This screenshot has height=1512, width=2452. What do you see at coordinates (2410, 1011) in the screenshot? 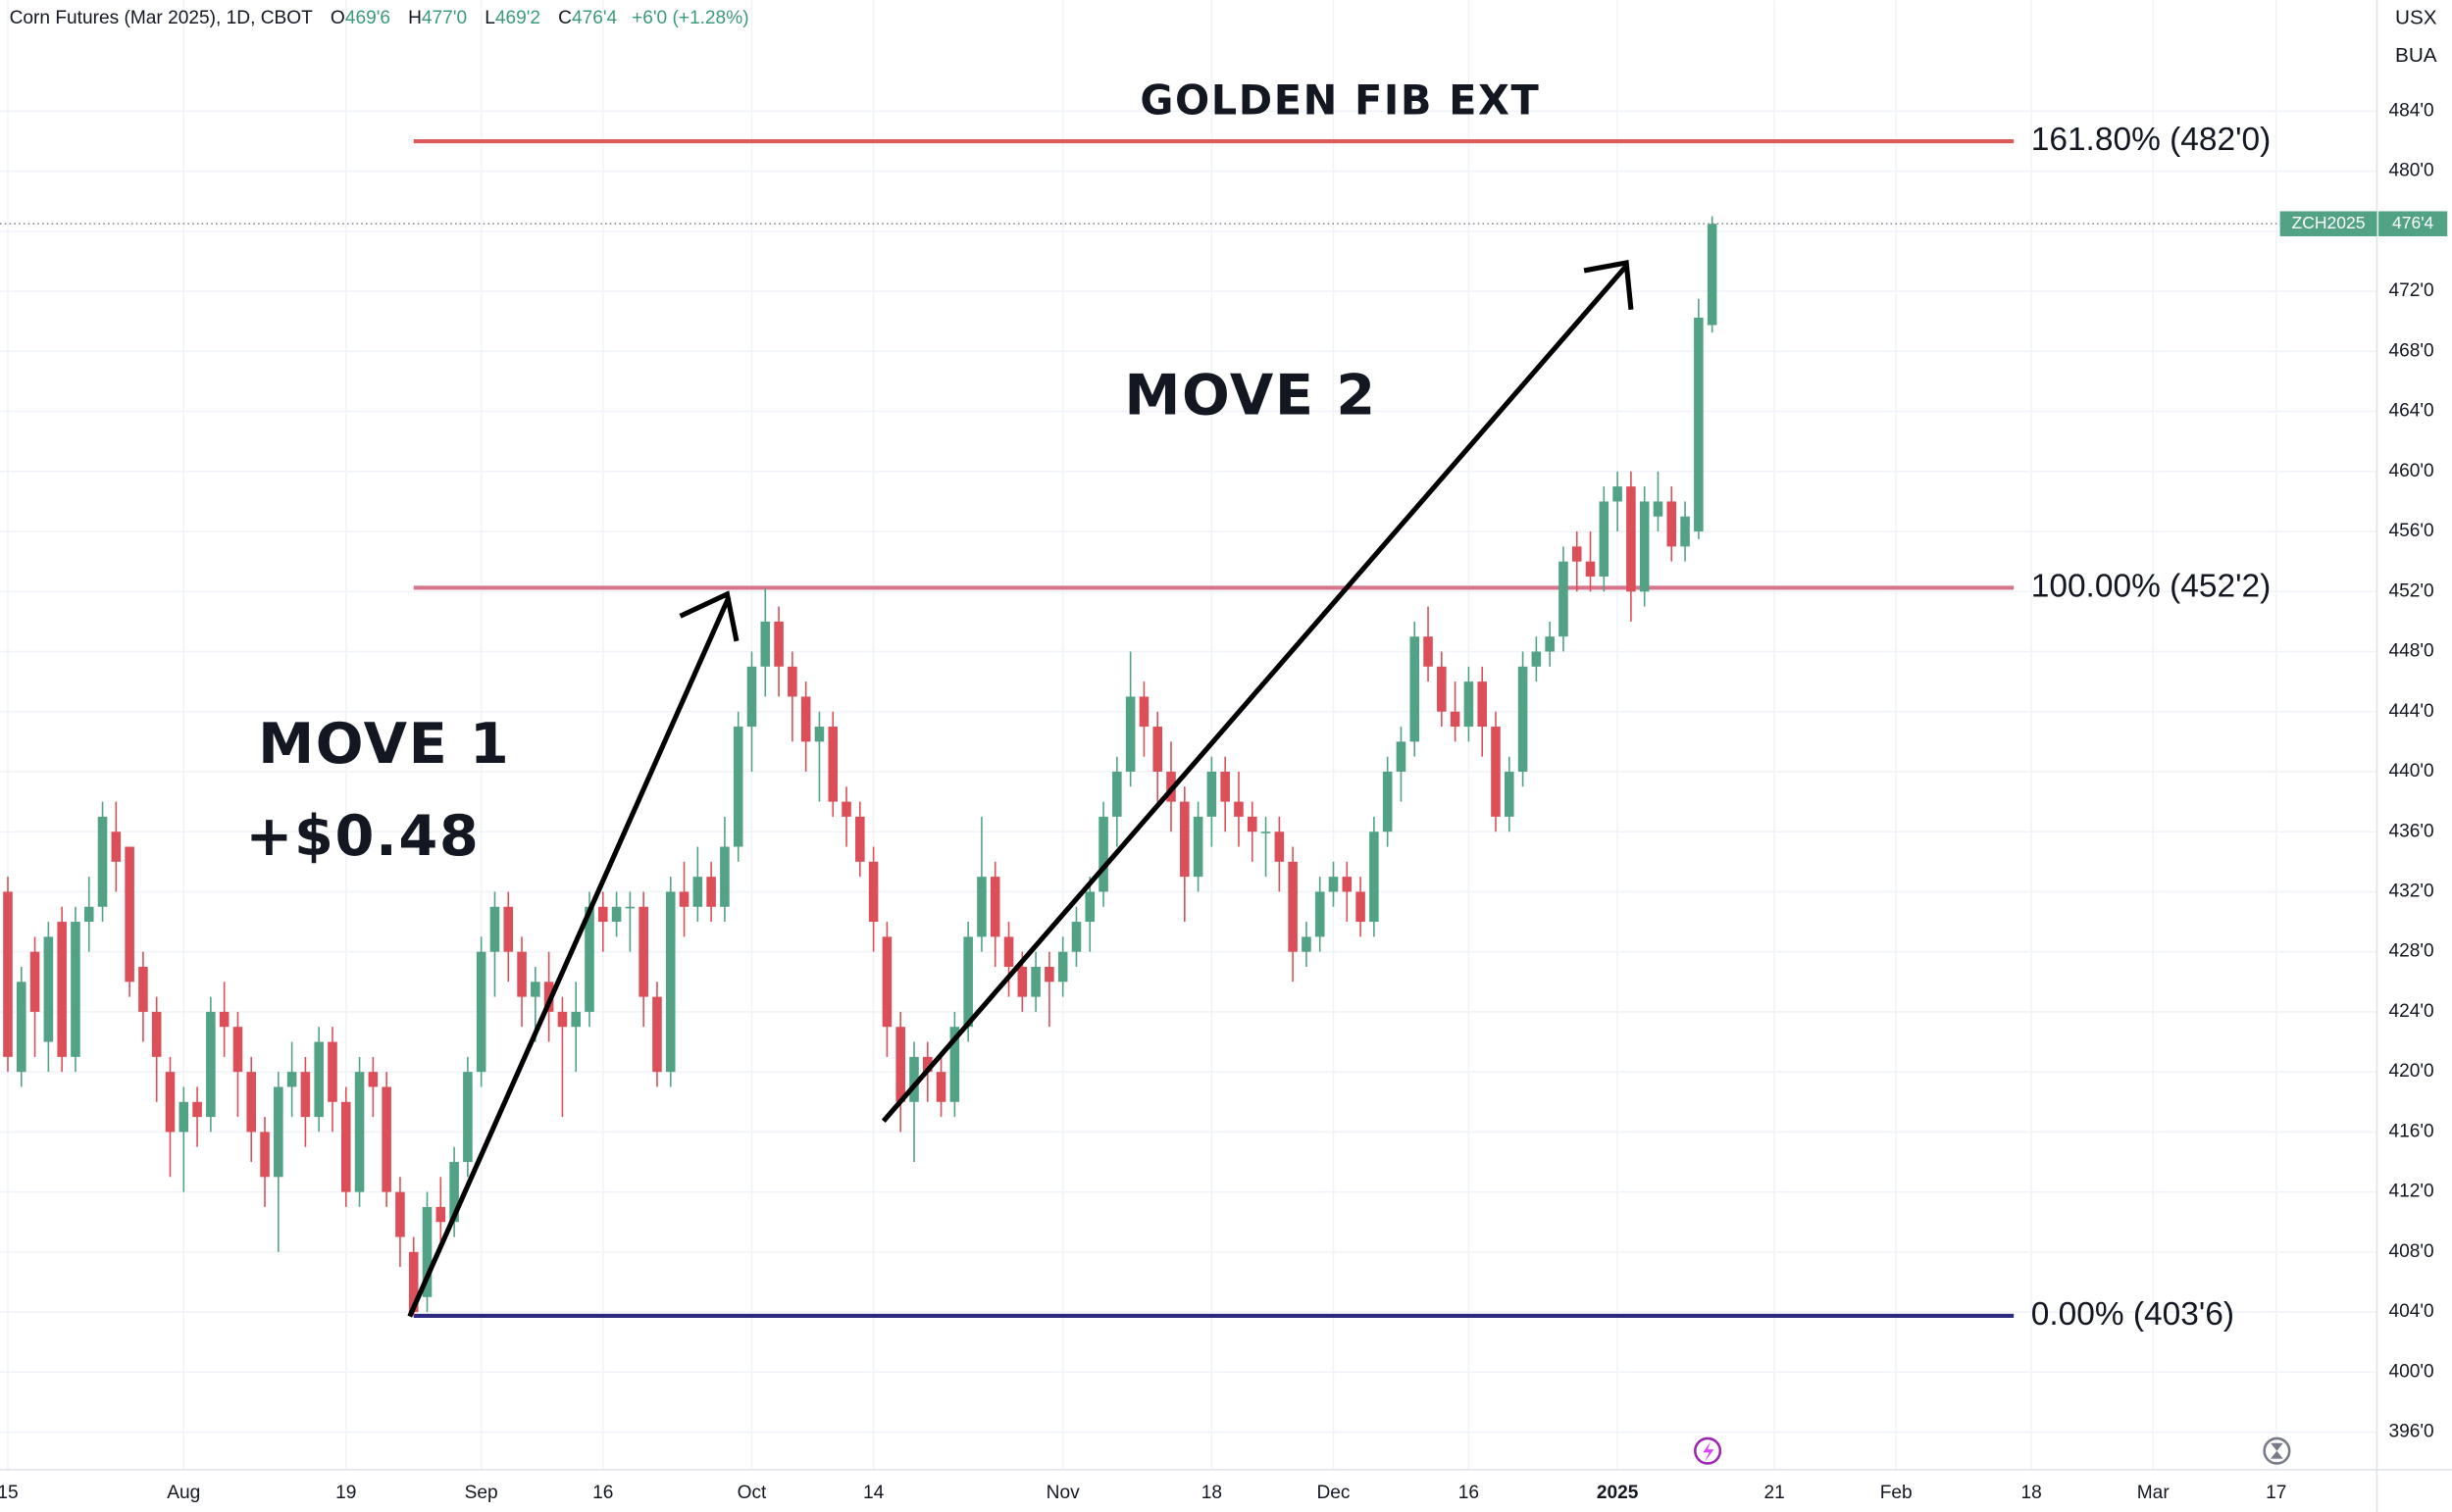
I see `y-tick-label: 424'0` at bounding box center [2410, 1011].